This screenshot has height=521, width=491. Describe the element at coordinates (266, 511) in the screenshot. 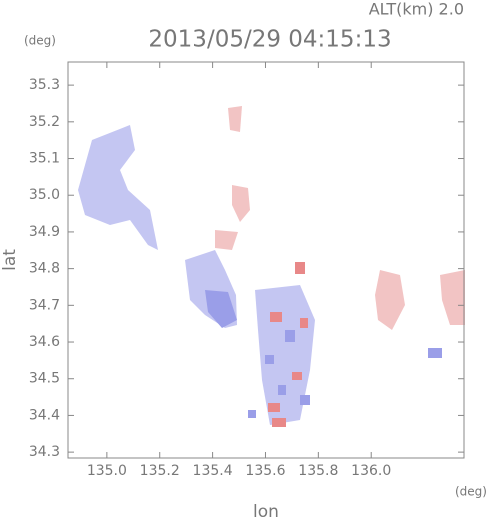

I see `x-axis-label: lon` at that location.